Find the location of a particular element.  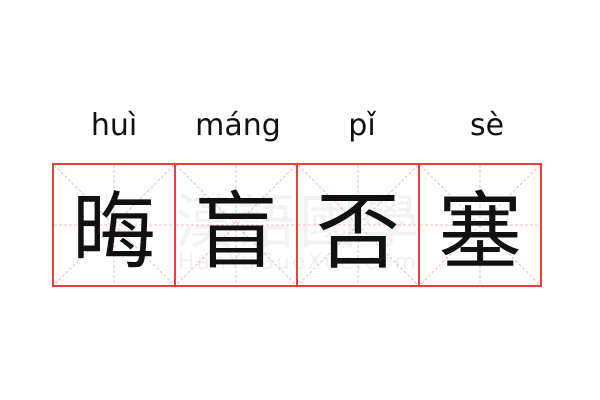

pinyin-4: sè is located at coordinates (487, 125).